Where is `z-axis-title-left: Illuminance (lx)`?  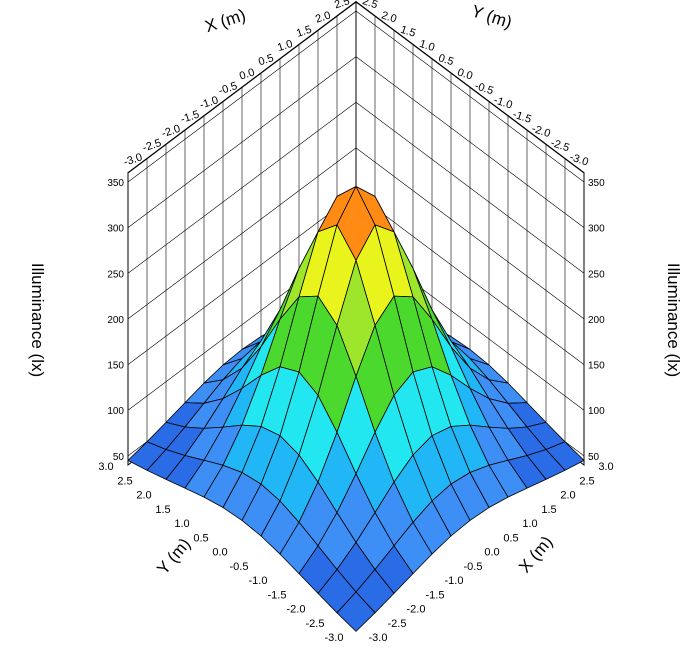
z-axis-title-left: Illuminance (lx) is located at coordinates (37, 320).